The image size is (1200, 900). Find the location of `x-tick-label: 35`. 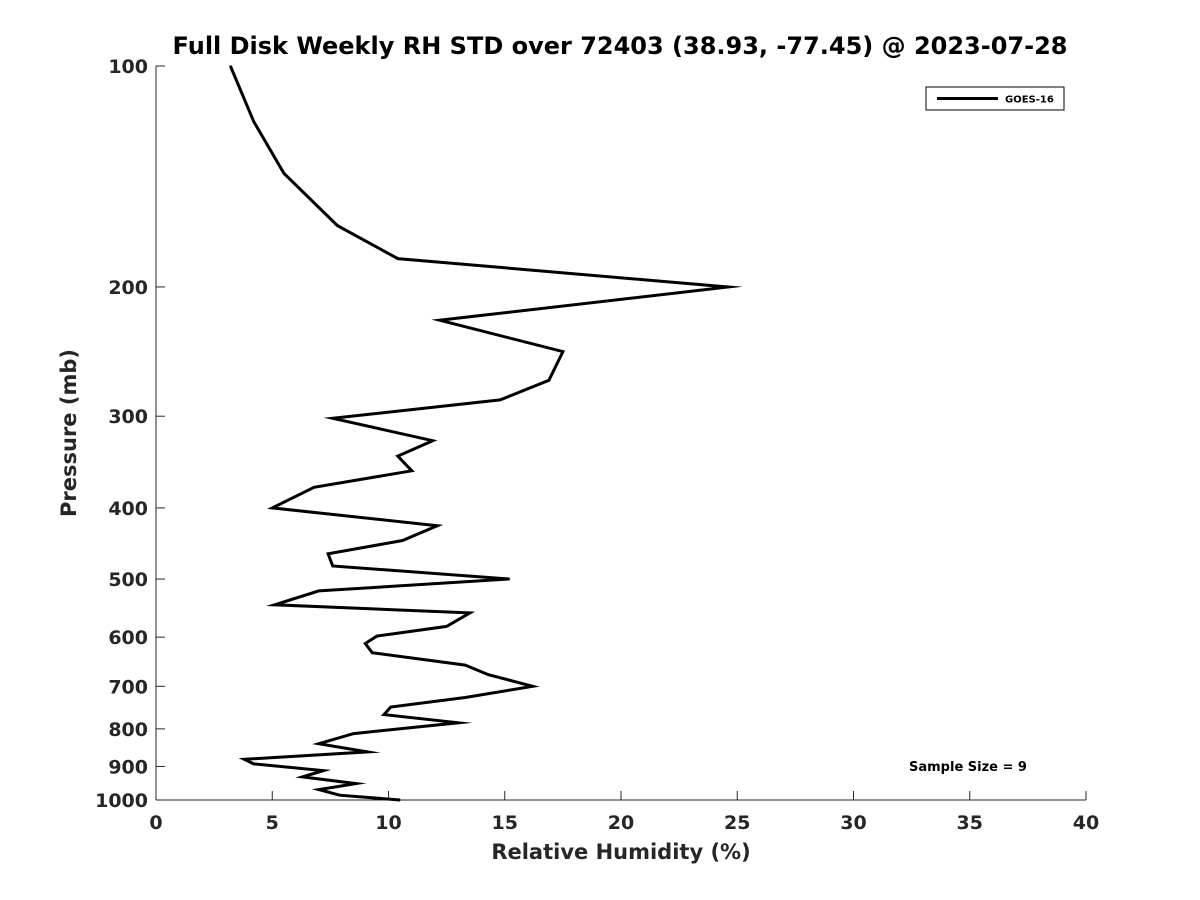

x-tick-label: 35 is located at coordinates (970, 823).